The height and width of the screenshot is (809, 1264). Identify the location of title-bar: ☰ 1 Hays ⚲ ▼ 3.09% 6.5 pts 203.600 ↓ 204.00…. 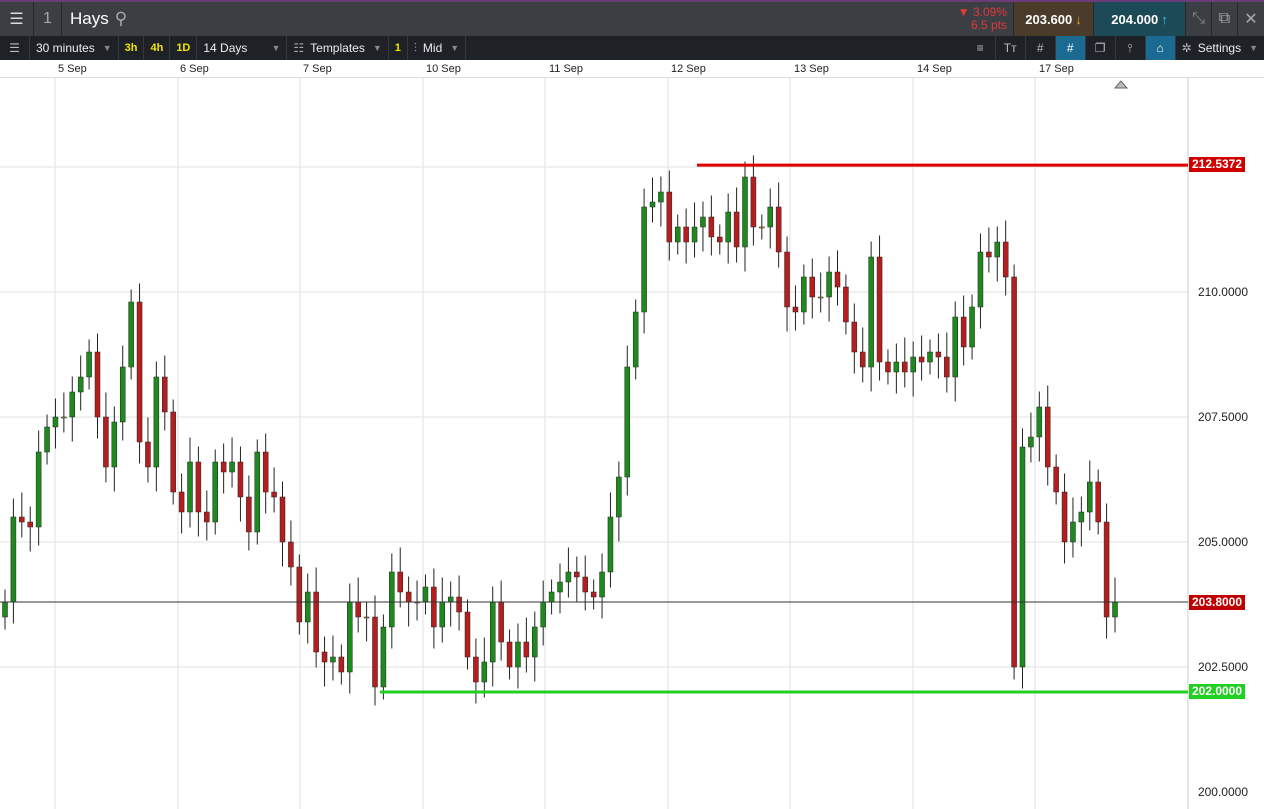
(632, 18).